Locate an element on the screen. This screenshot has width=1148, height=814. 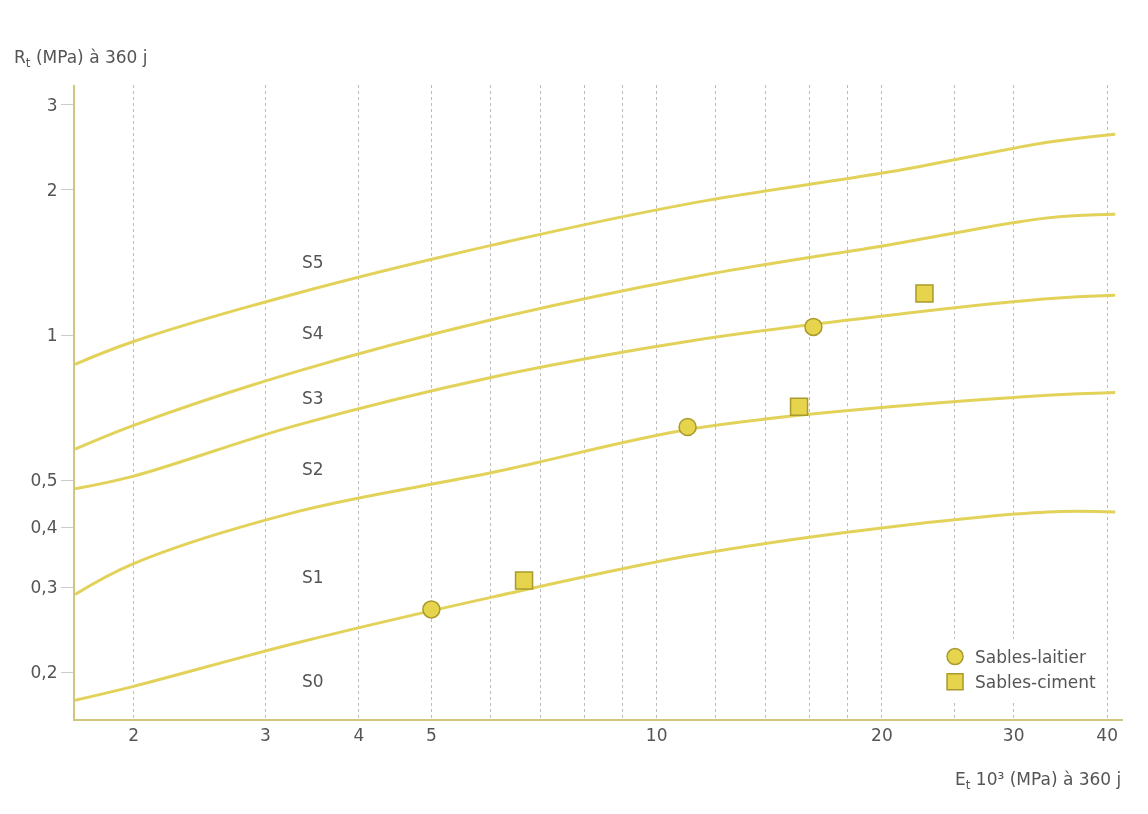
x-tick-label: 5 is located at coordinates (431, 735).